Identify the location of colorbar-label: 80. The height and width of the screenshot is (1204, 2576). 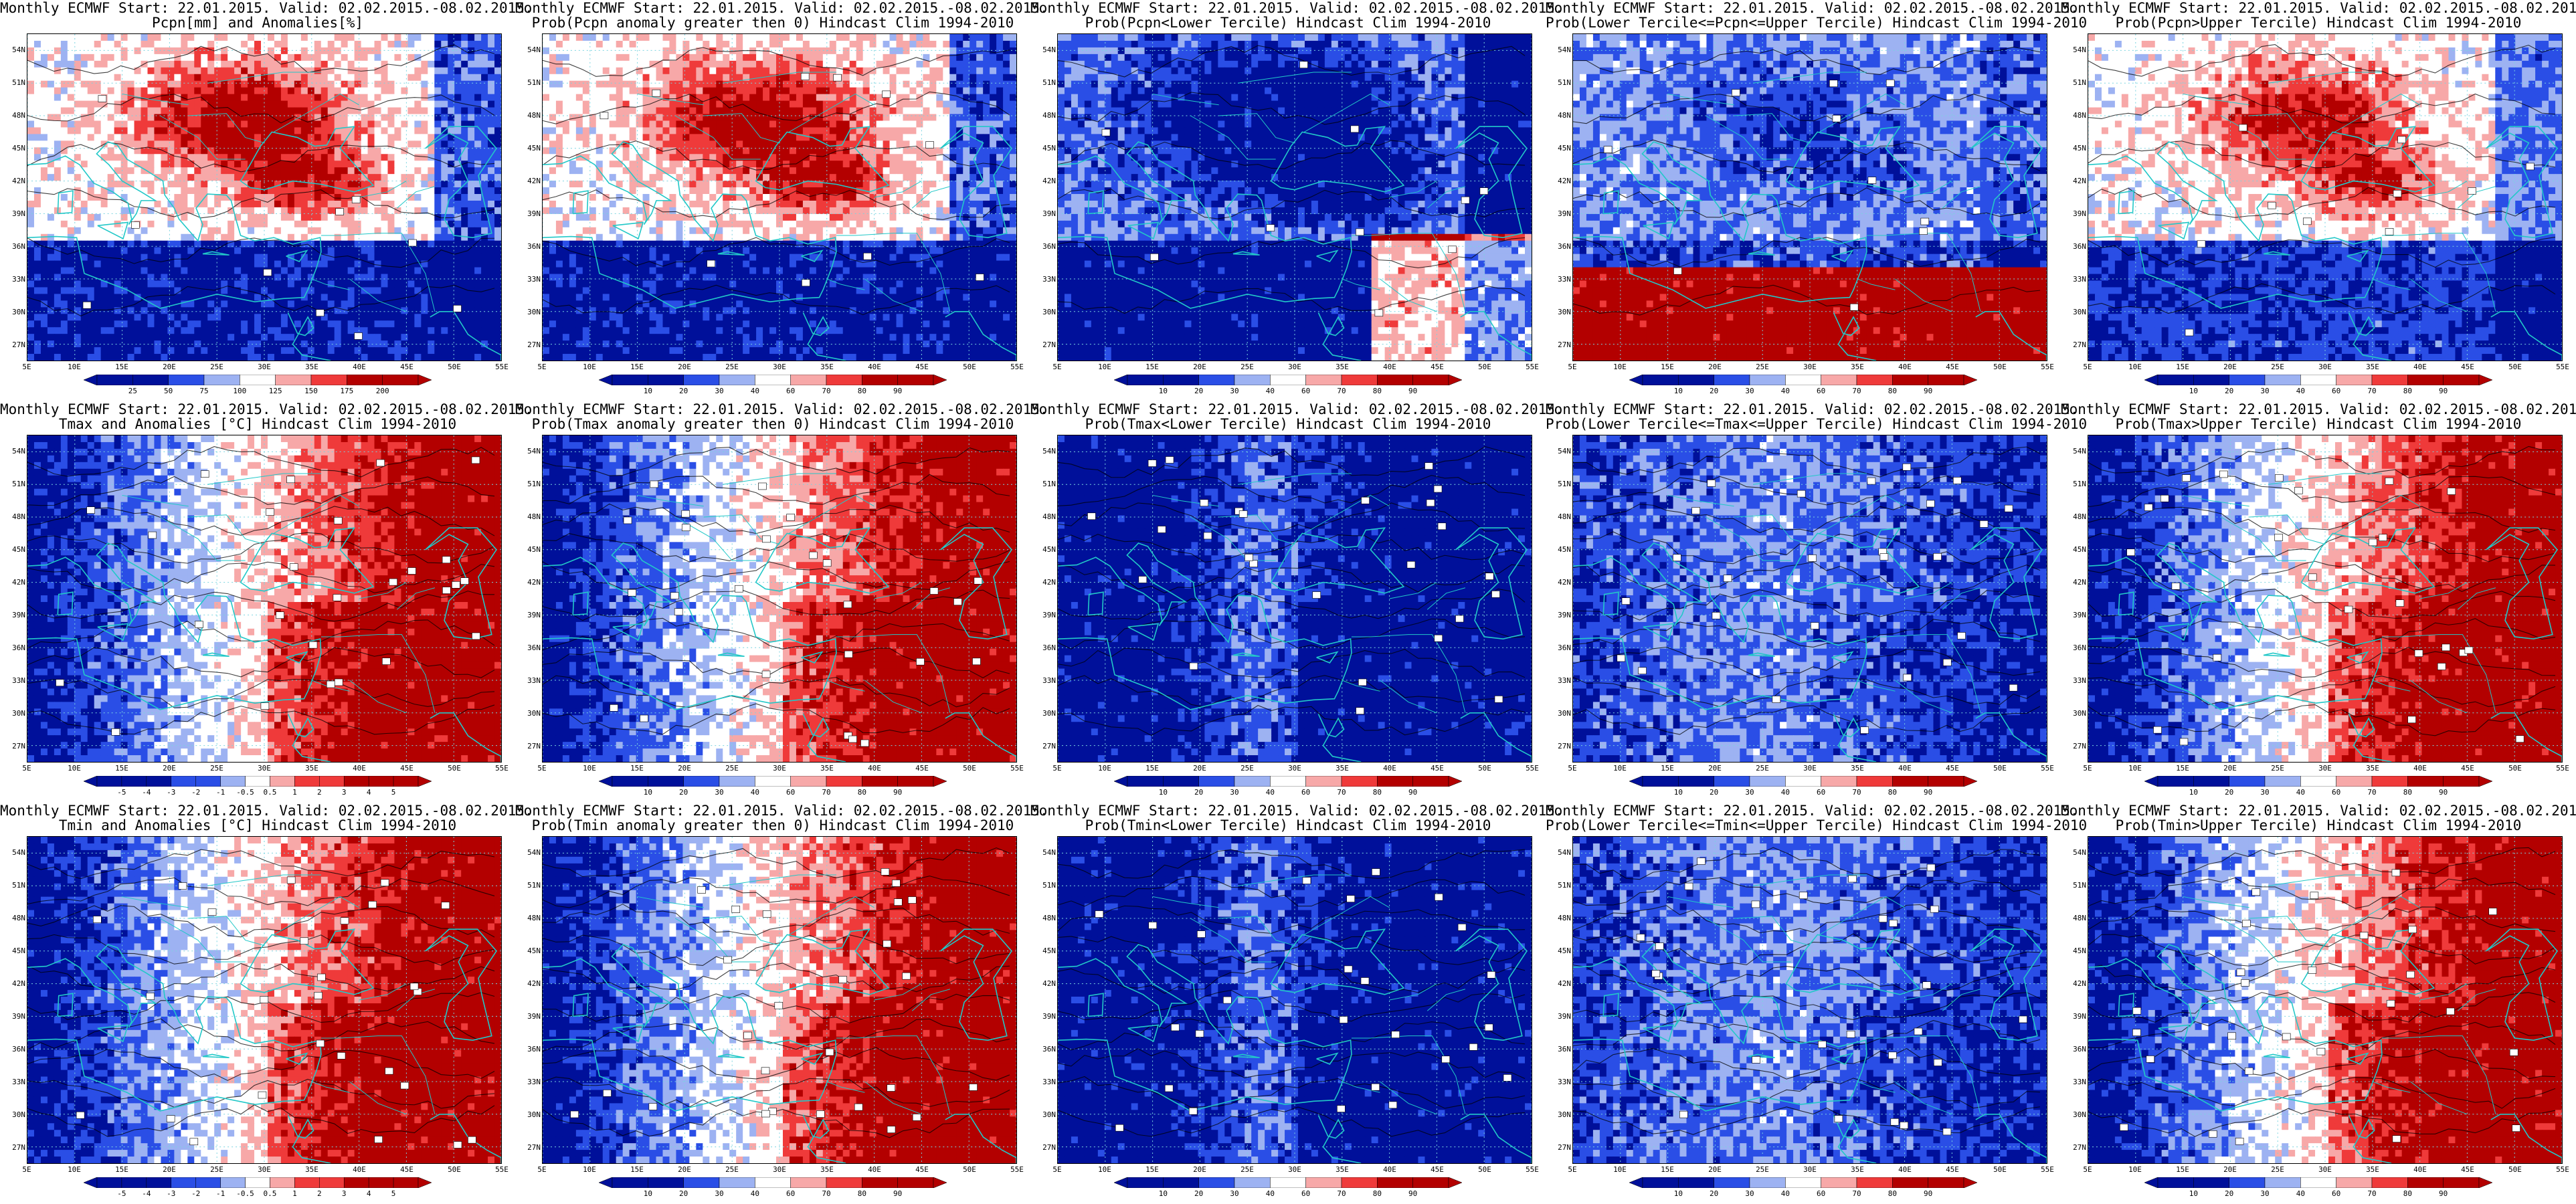
(862, 1193).